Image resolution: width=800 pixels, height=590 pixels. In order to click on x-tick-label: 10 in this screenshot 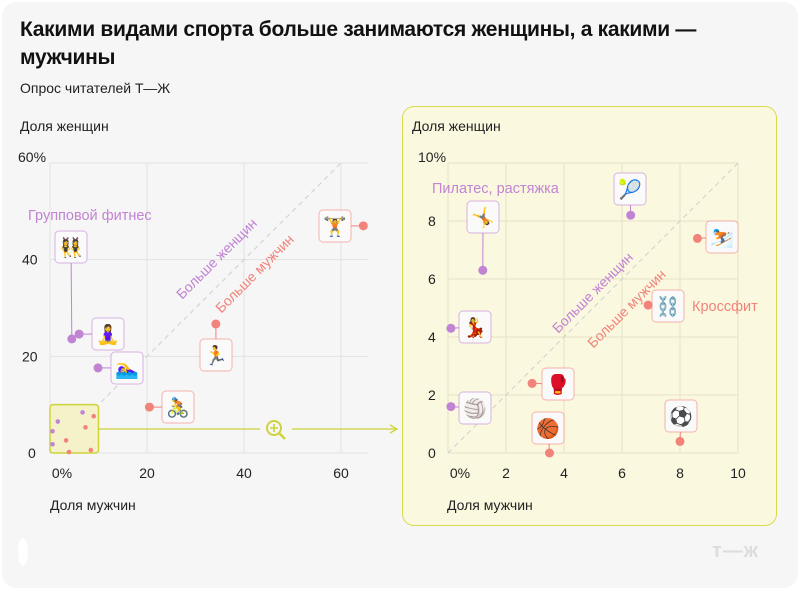, I will do `click(738, 473)`.